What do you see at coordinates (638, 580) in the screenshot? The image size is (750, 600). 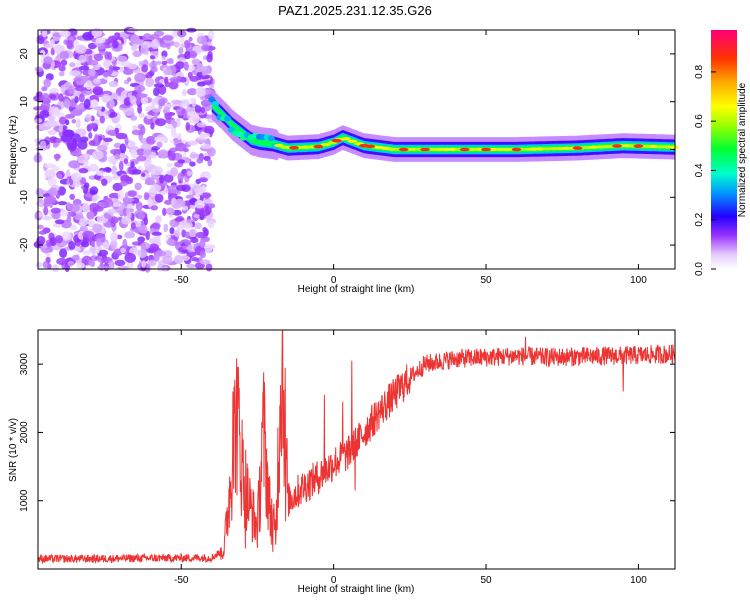 I see `x-tick-label: 100` at bounding box center [638, 580].